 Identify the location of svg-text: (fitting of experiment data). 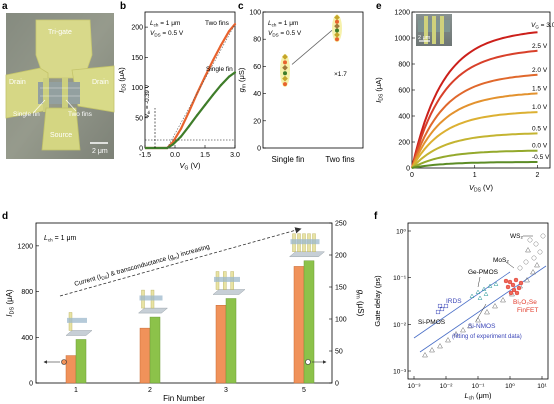
(487, 337).